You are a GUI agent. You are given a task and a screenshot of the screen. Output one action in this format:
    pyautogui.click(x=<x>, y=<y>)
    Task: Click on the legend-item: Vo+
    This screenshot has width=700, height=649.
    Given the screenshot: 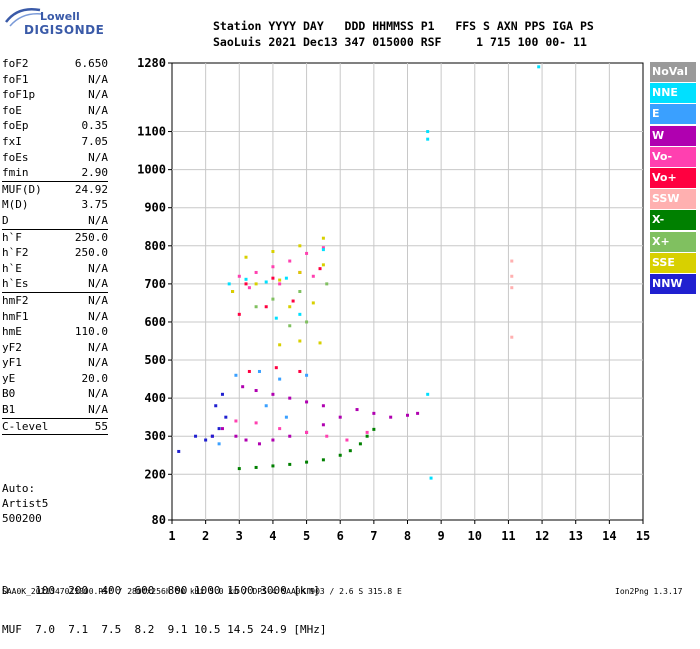 What is the action you would take?
    pyautogui.click(x=673, y=177)
    